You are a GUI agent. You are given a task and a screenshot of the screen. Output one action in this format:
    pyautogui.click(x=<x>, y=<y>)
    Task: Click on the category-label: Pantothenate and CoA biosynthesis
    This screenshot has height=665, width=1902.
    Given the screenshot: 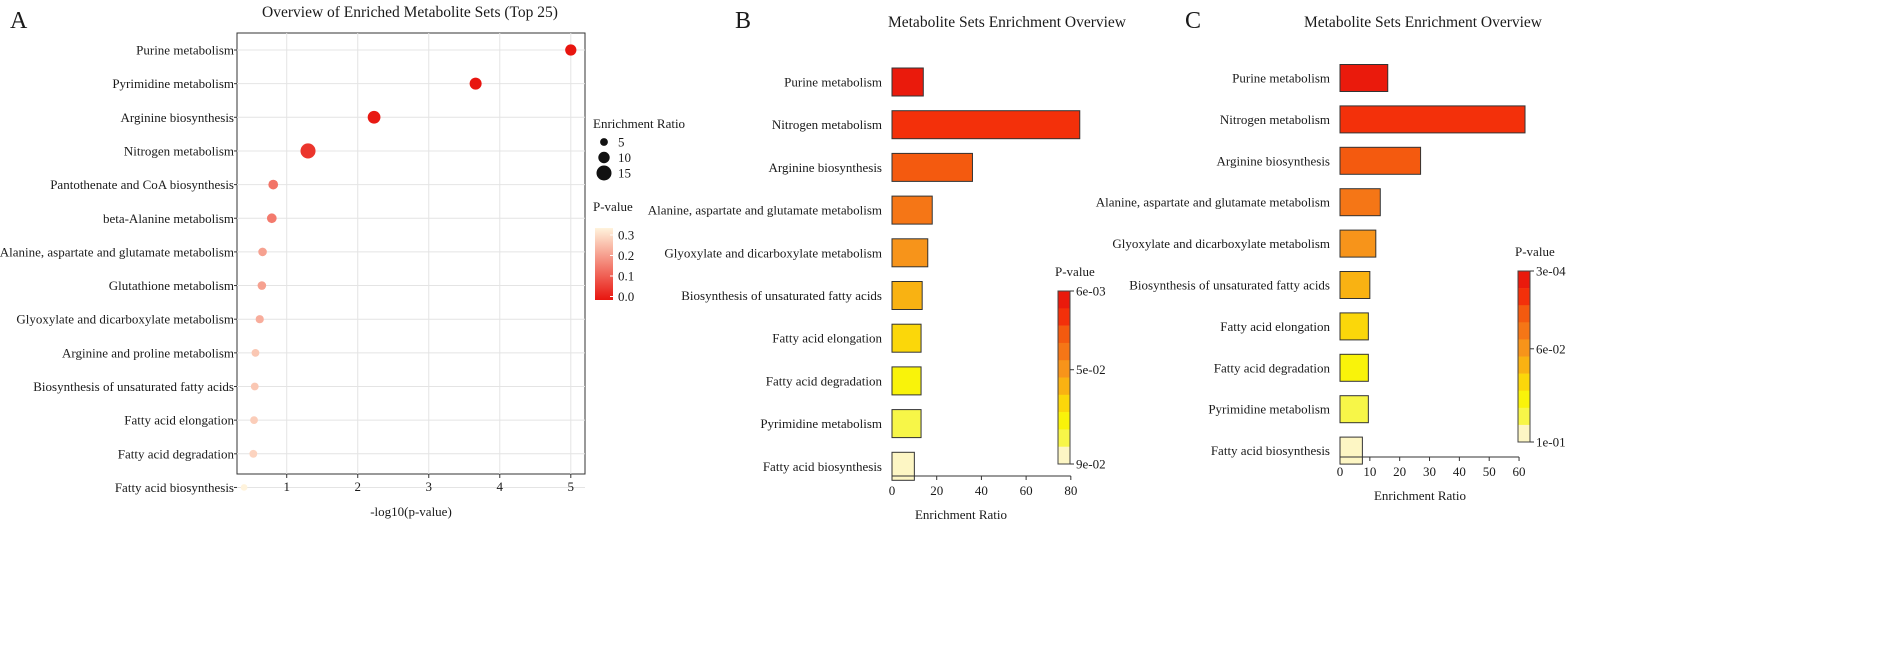 What is the action you would take?
    pyautogui.click(x=142, y=184)
    